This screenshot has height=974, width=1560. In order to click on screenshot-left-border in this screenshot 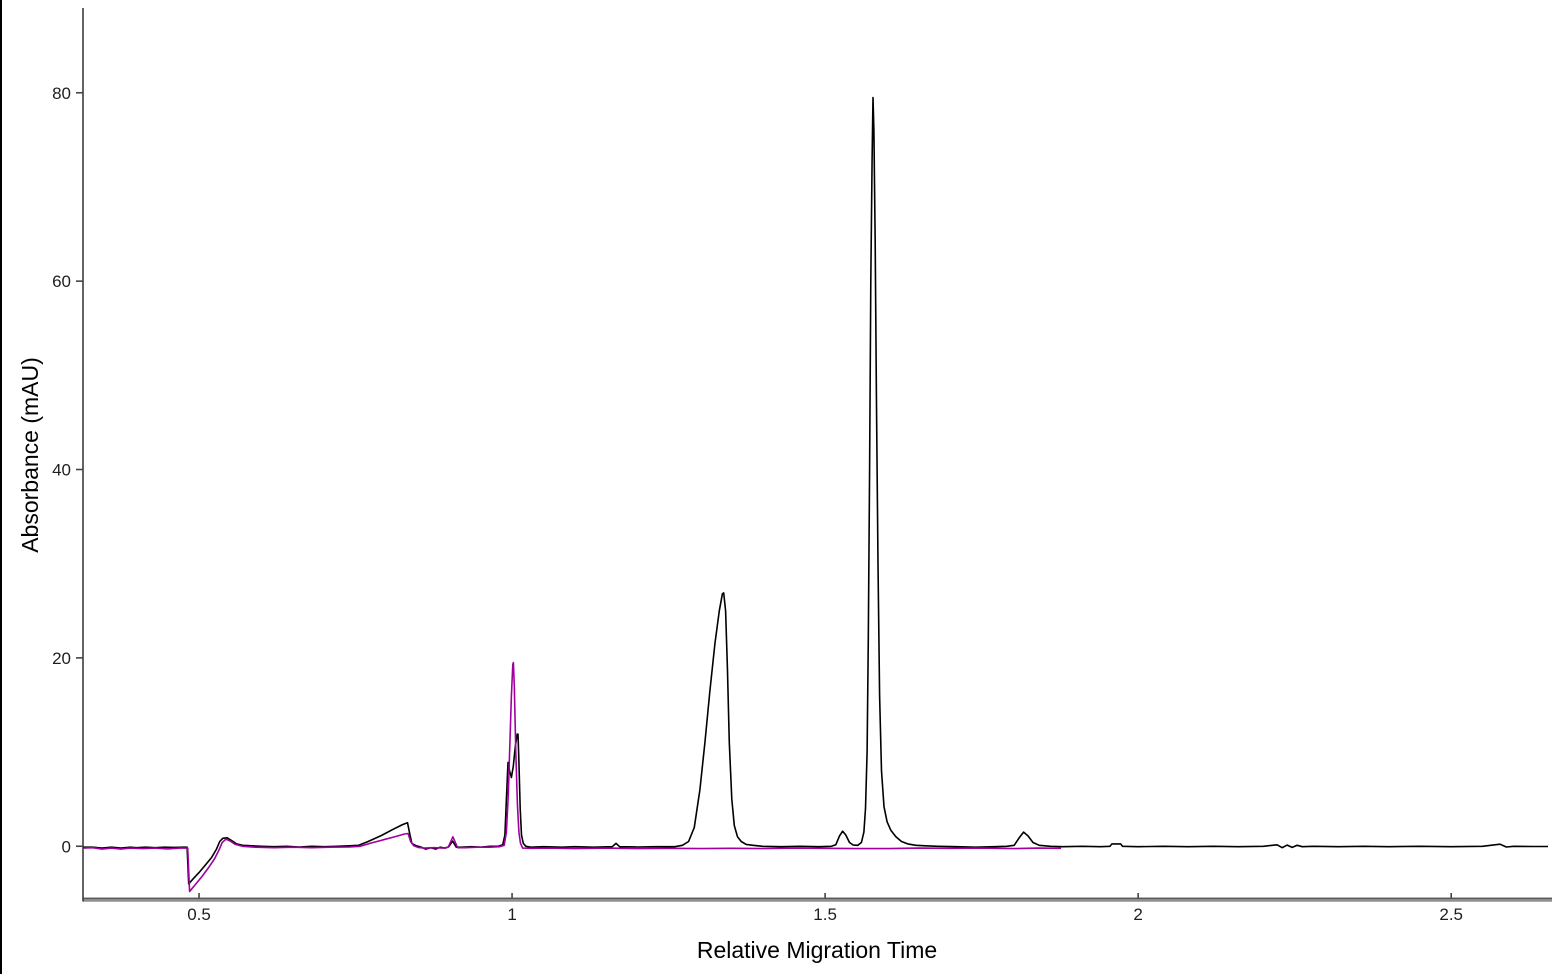, I will do `click(1, 487)`.